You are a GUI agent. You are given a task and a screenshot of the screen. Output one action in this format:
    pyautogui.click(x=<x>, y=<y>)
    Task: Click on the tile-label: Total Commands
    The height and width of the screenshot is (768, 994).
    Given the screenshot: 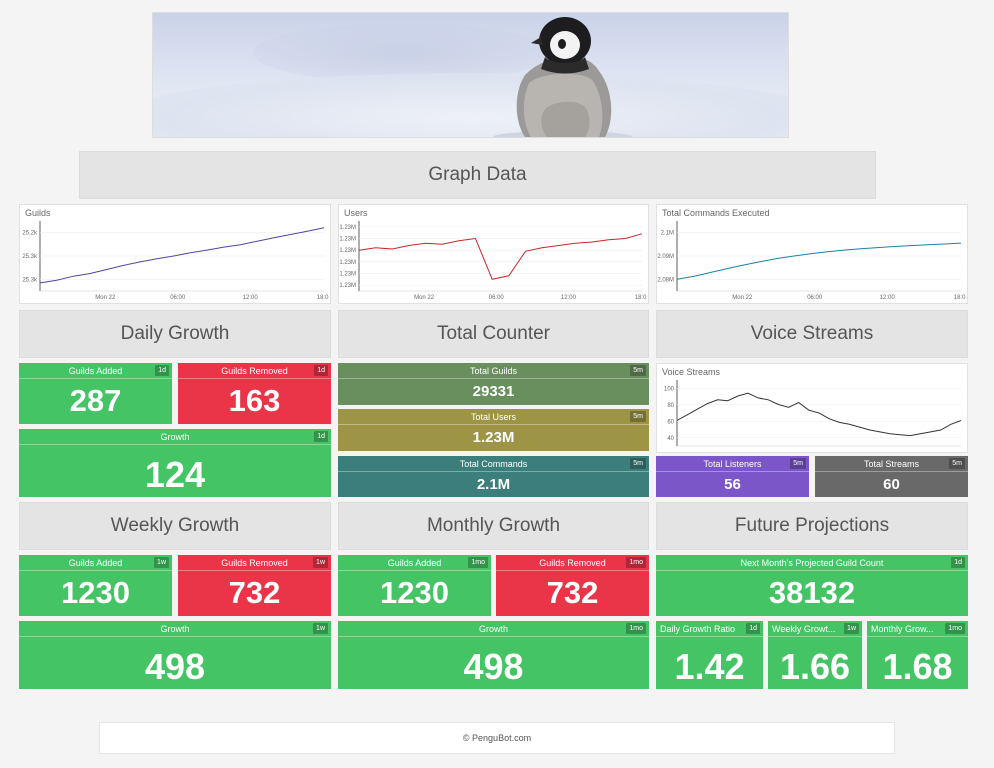 What is the action you would take?
    pyautogui.click(x=493, y=464)
    